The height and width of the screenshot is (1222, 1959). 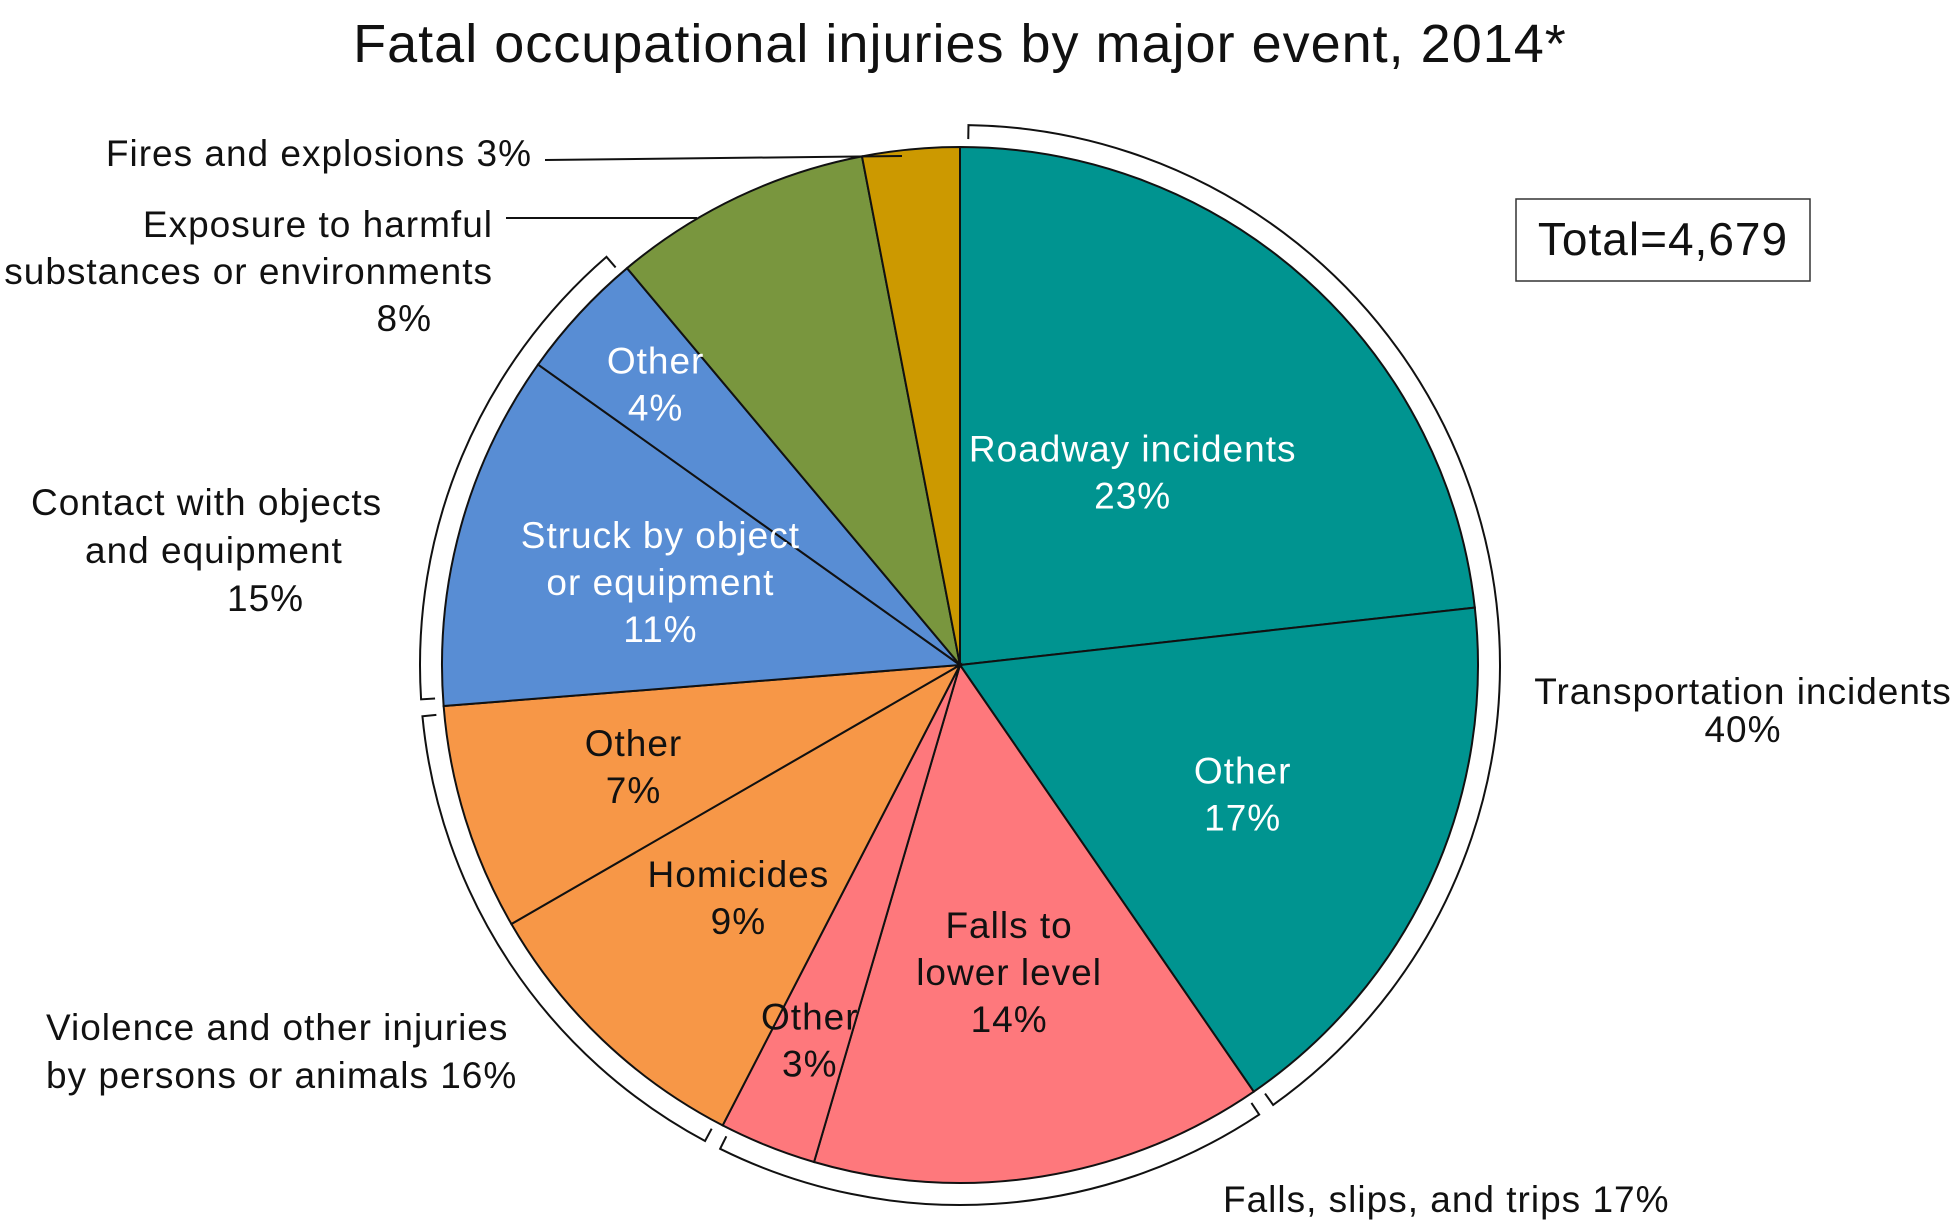 What do you see at coordinates (655, 407) in the screenshot?
I see `slice-label-contact-other-line: 4%` at bounding box center [655, 407].